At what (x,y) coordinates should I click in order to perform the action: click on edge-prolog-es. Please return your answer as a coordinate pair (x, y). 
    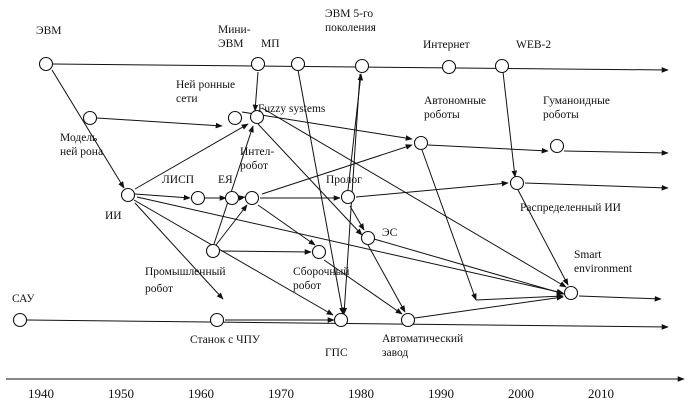
    Looking at the image, I should click on (357, 218).